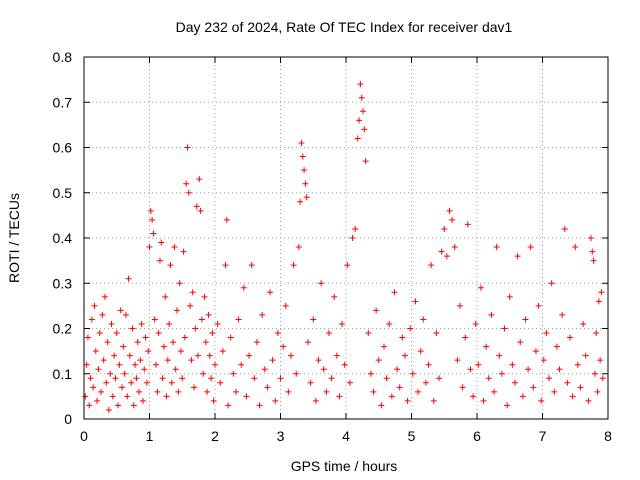 The image size is (640, 480). Describe the element at coordinates (344, 466) in the screenshot. I see `x-axis-label: GPS time / hours` at that location.